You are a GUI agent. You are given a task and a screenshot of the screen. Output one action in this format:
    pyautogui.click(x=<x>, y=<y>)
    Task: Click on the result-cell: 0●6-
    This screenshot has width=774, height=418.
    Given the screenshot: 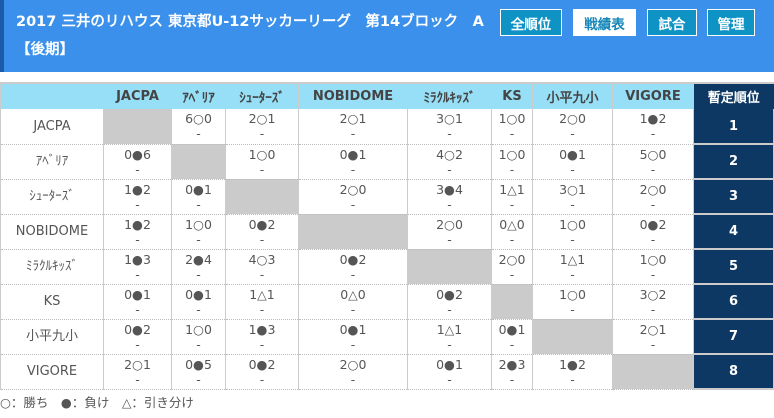 What is the action you would take?
    pyautogui.click(x=137, y=162)
    